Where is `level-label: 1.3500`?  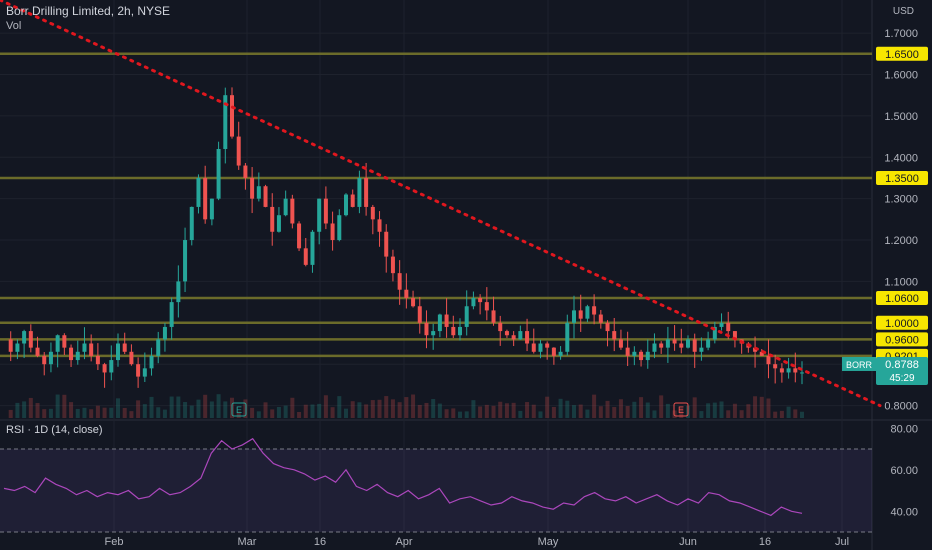
level-label: 1.3500 is located at coordinates (902, 179).